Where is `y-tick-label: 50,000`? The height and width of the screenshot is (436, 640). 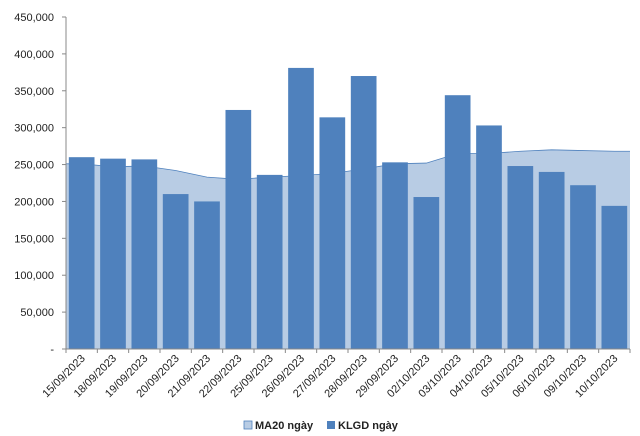
y-tick-label: 50,000 is located at coordinates (37, 313).